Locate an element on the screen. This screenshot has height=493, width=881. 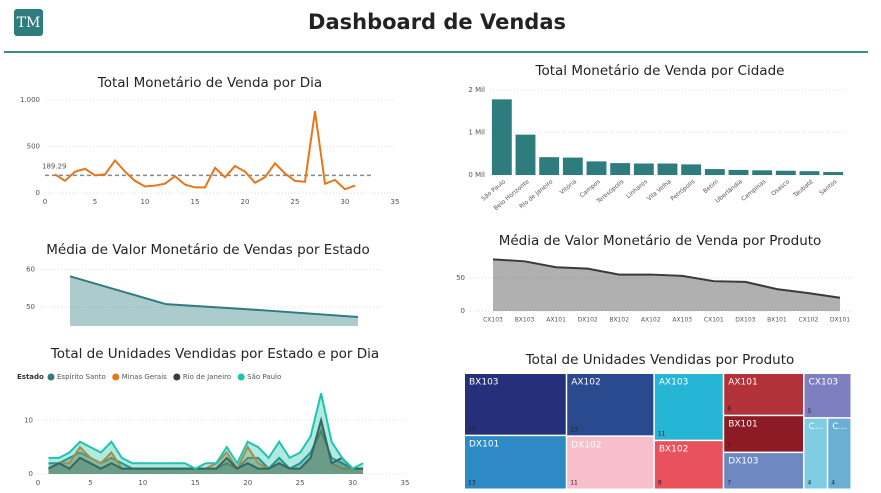
average-label: 189.29 is located at coordinates (54, 166).